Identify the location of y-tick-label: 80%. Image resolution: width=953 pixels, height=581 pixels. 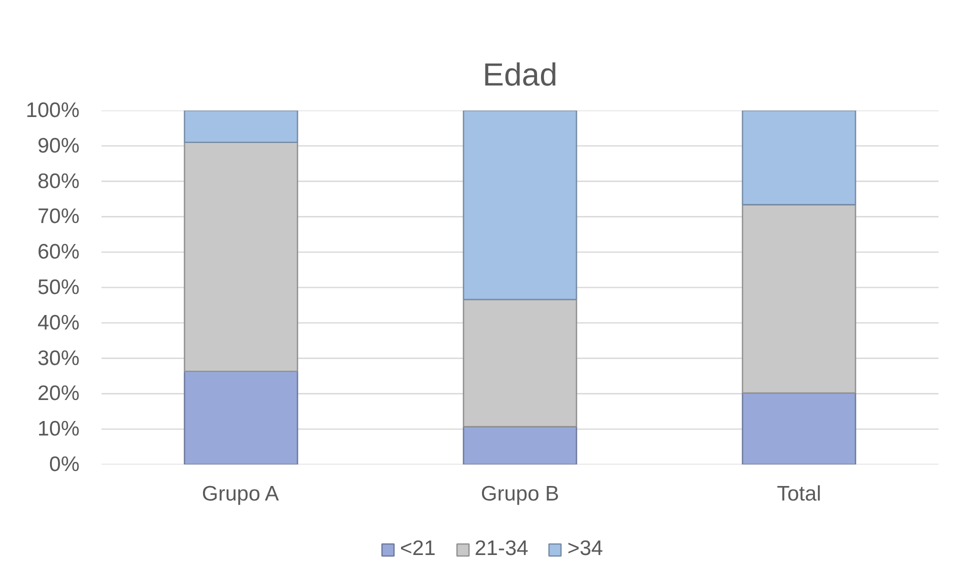
(58, 181).